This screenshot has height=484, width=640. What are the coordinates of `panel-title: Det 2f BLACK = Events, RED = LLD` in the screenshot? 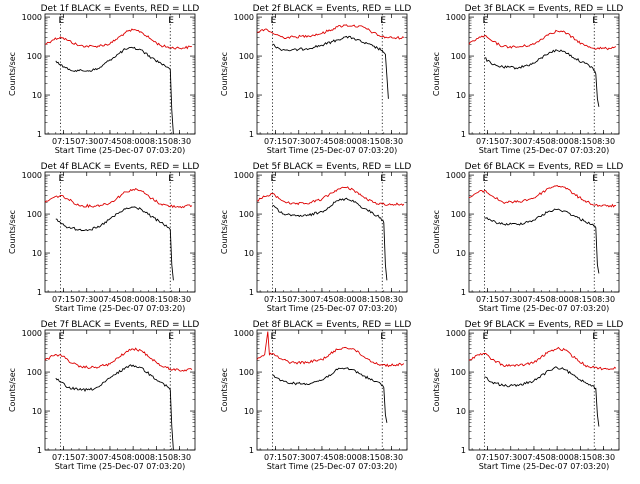 It's located at (332, 9).